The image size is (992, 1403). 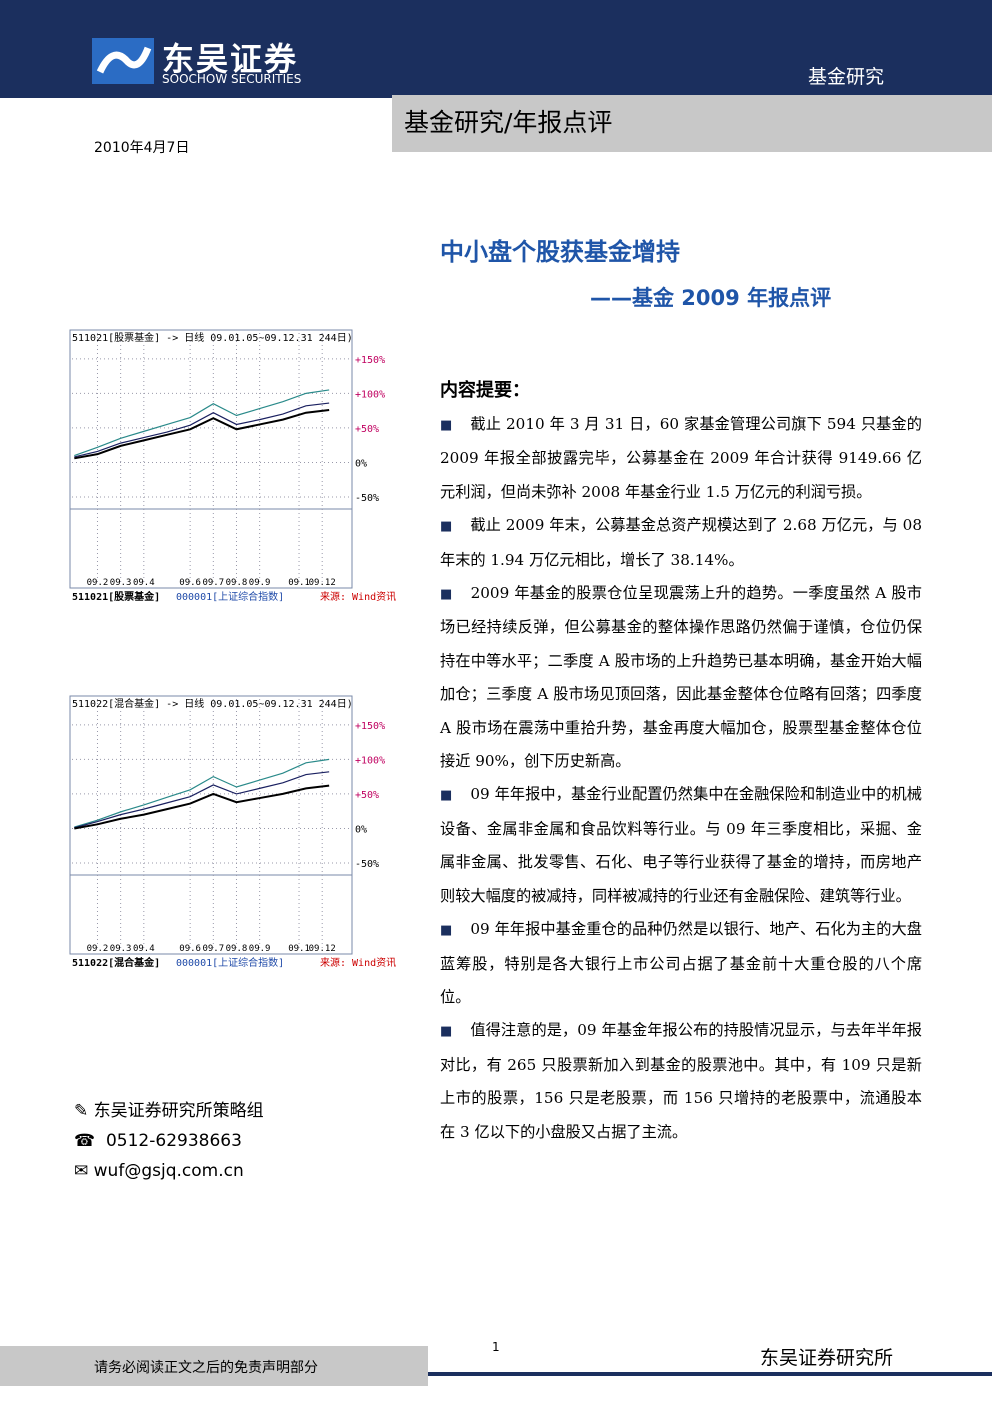 I want to click on footer-org: 东吴证券研究所, so click(x=827, y=1358).